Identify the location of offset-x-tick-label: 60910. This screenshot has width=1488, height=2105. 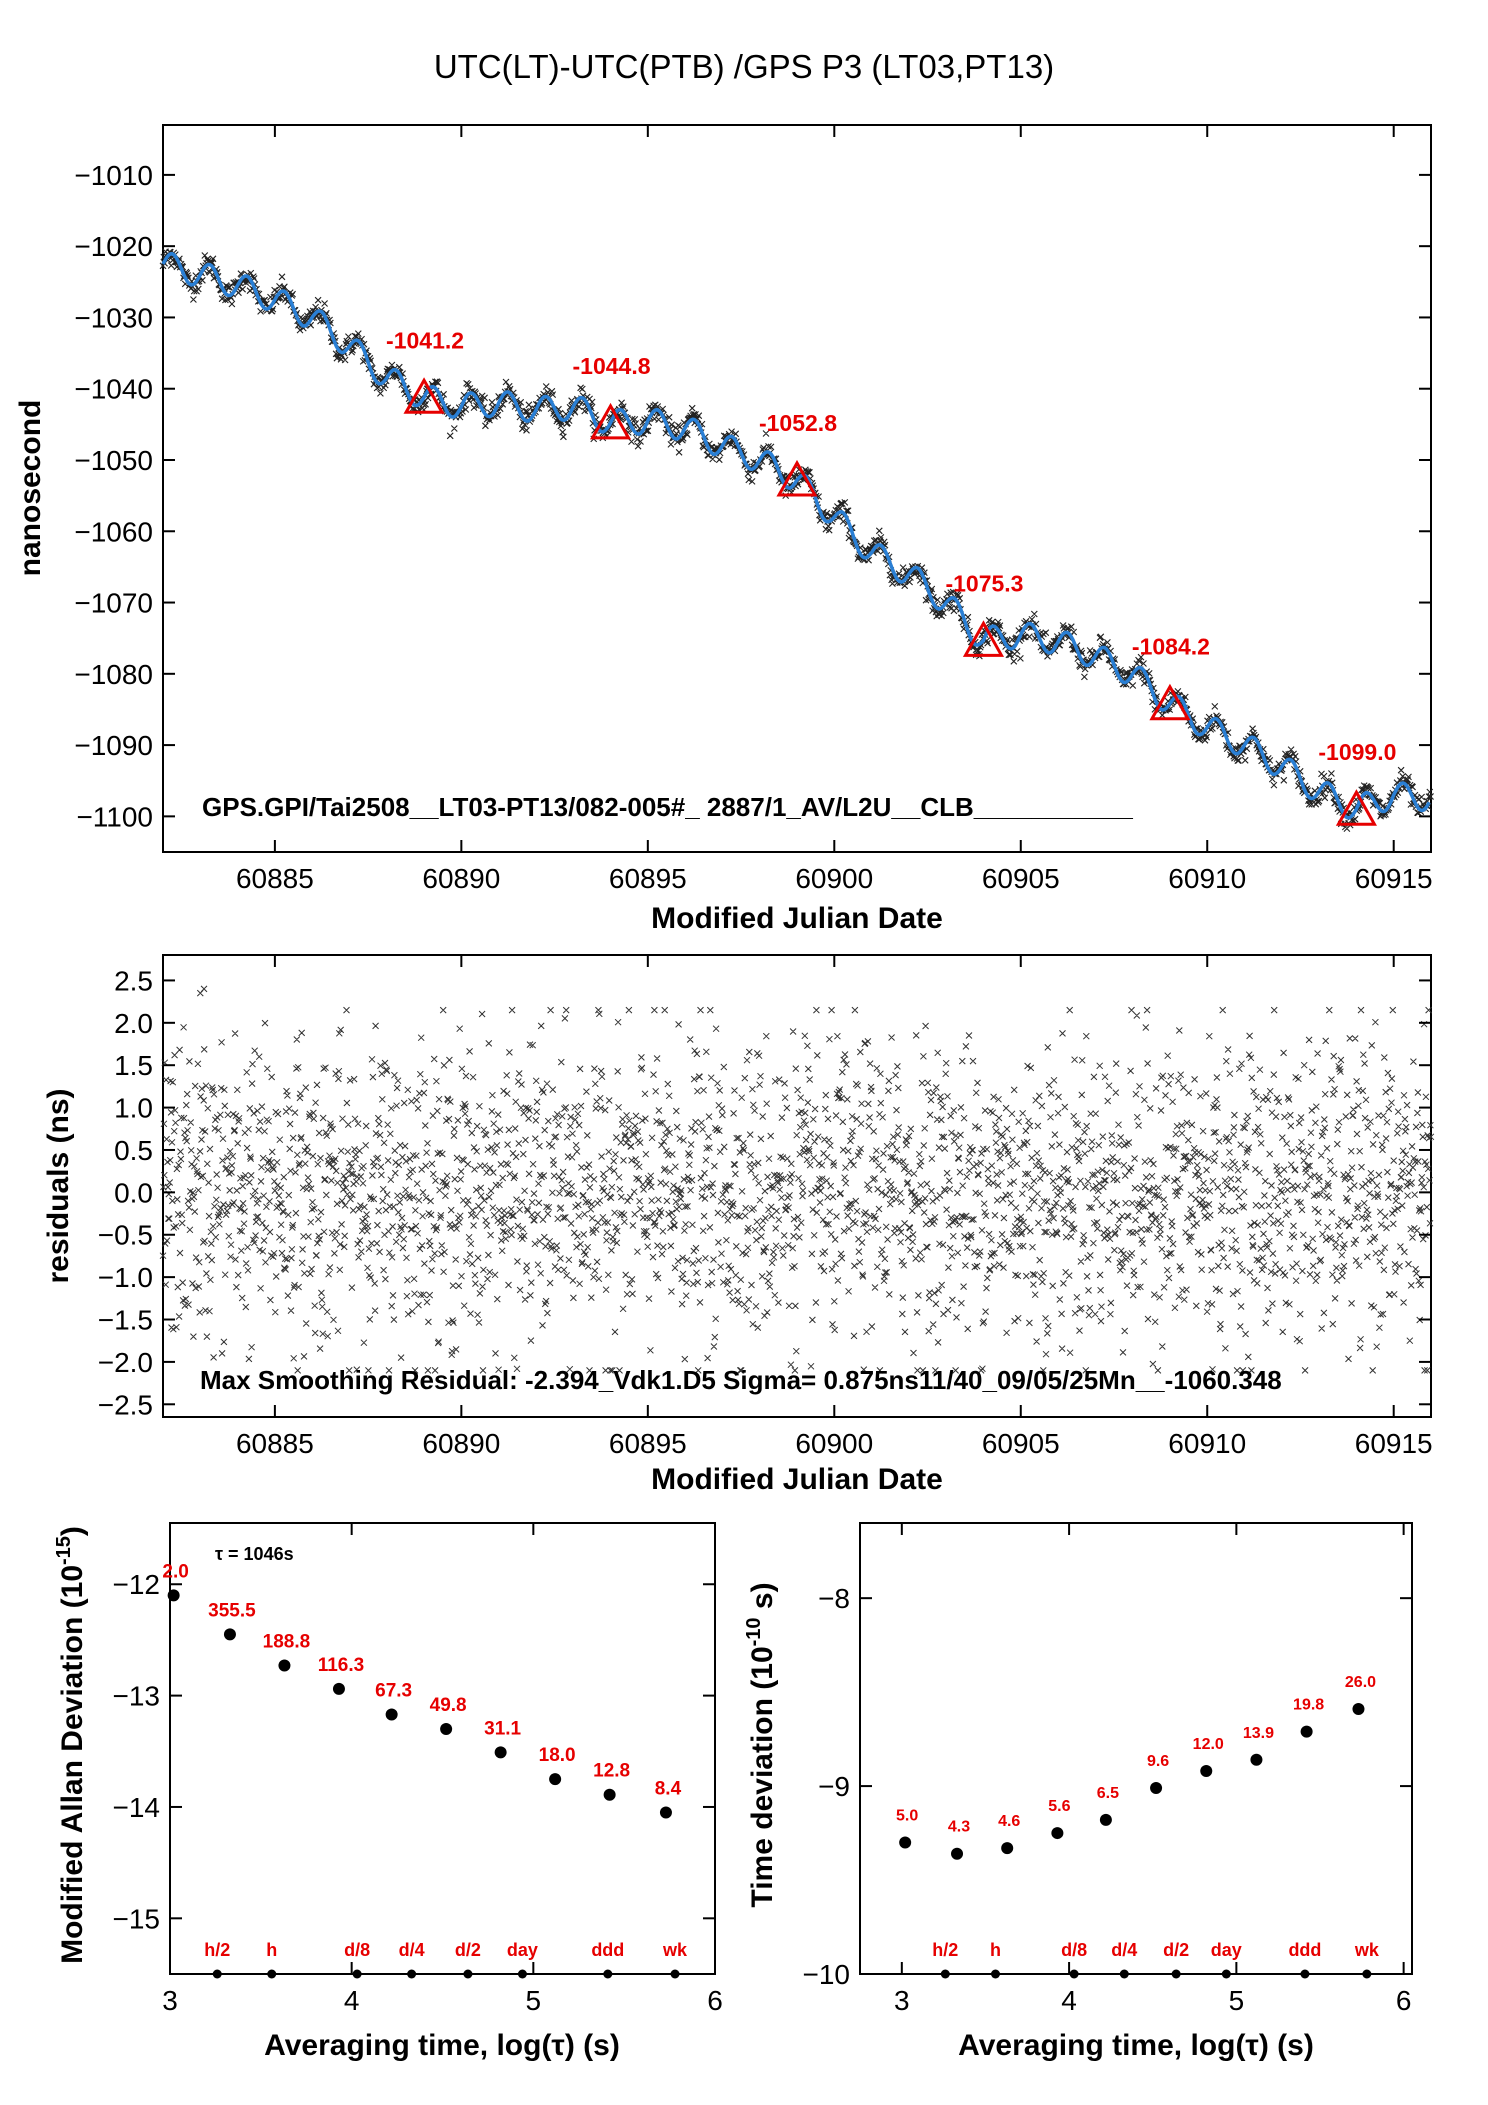
(1207, 878).